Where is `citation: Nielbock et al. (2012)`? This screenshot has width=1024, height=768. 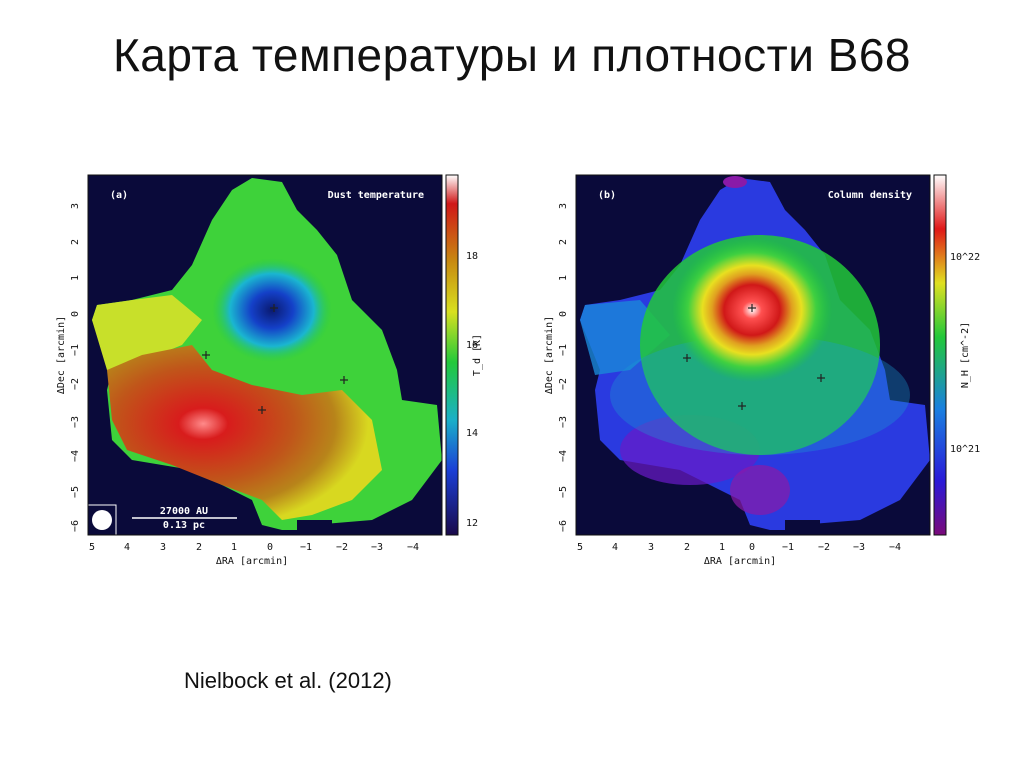
citation: Nielbock et al. (2012) is located at coordinates (288, 680).